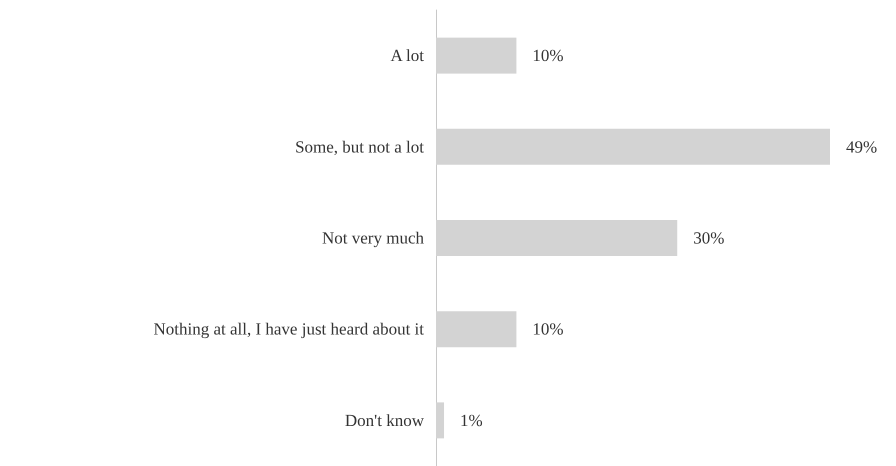  Describe the element at coordinates (471, 420) in the screenshot. I see `data-label: 1%` at that location.